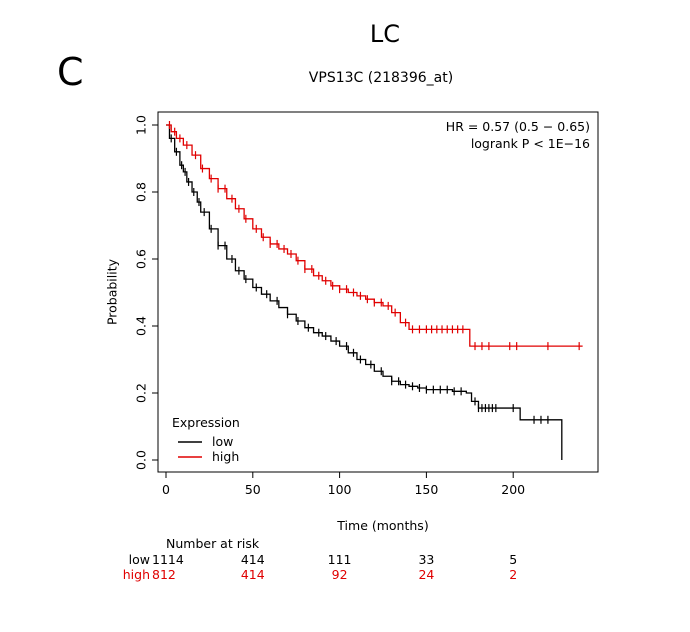 This screenshot has height=632, width=690. I want to click on page-title: LC, so click(385, 34).